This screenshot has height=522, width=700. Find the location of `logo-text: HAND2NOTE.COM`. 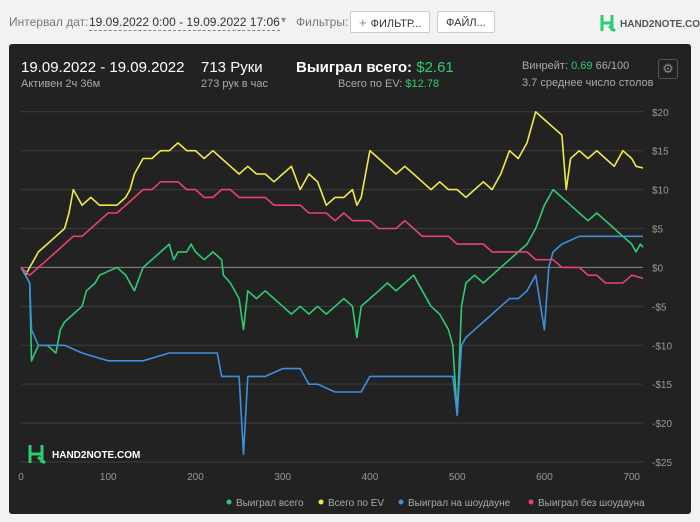

logo-text: HAND2NOTE.COM is located at coordinates (660, 24).